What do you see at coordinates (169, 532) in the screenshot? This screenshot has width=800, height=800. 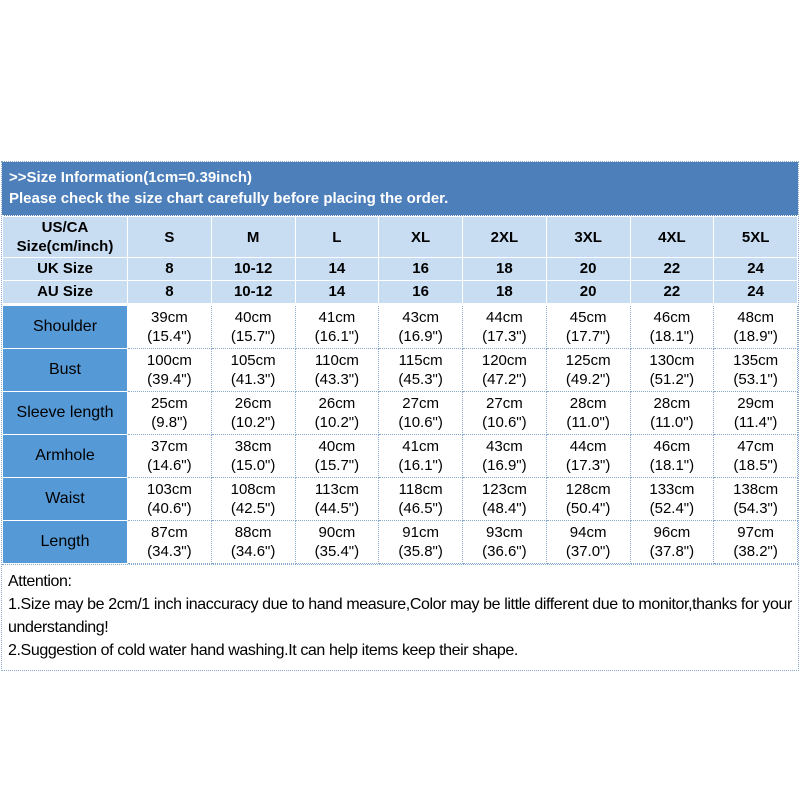 I see `value-cm: 87cm` at bounding box center [169, 532].